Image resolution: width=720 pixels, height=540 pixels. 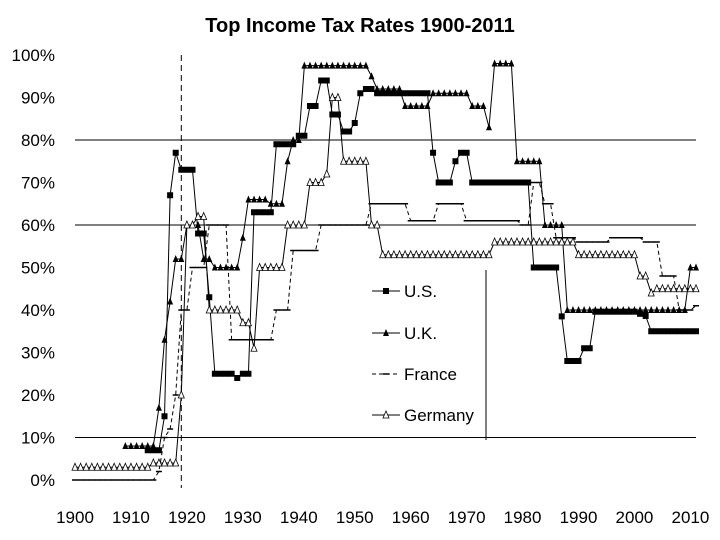 I want to click on x-tick-label: 2010, so click(x=690, y=517).